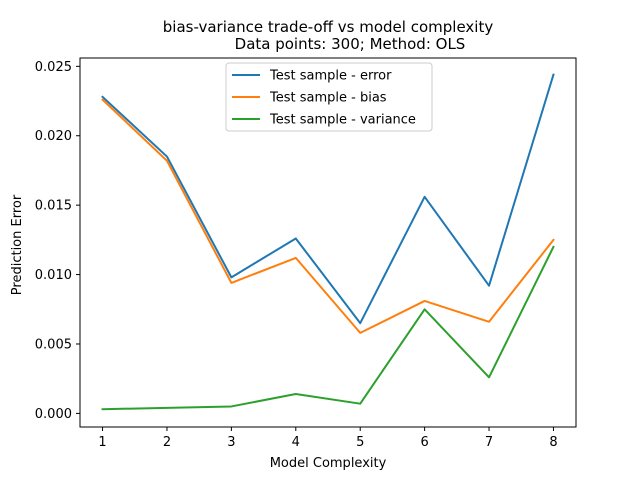  I want to click on x-tick-label: 6, so click(424, 442).